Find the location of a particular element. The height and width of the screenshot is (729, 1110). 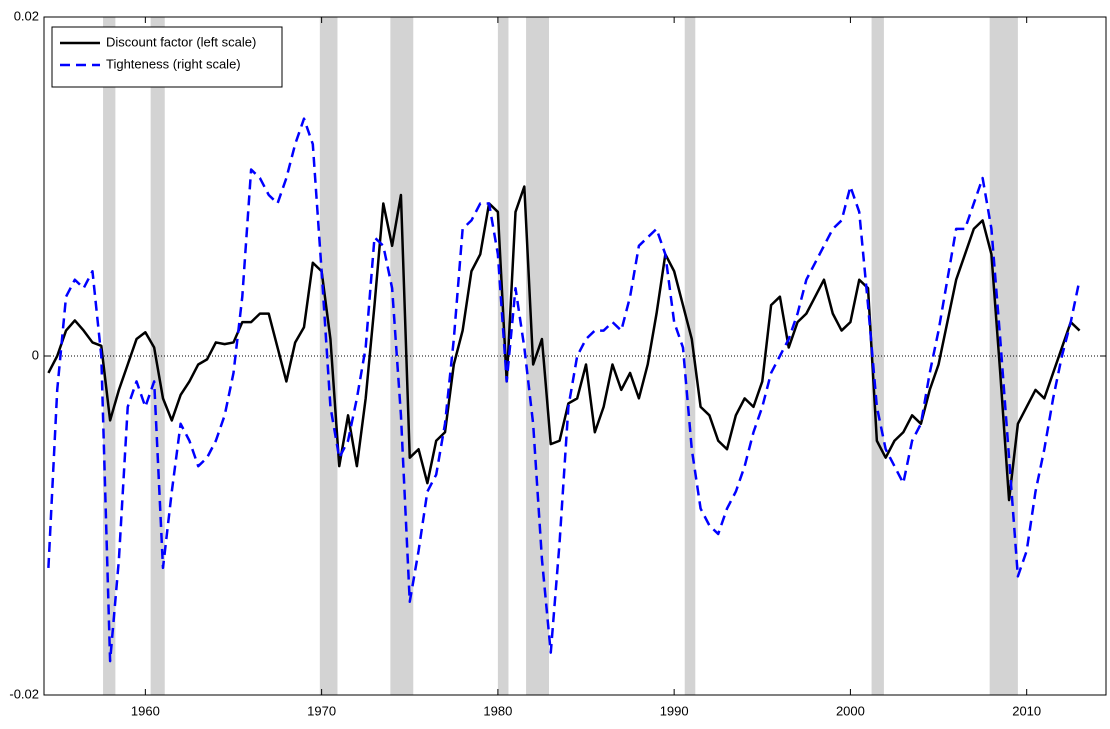

legend-box is located at coordinates (167, 57).